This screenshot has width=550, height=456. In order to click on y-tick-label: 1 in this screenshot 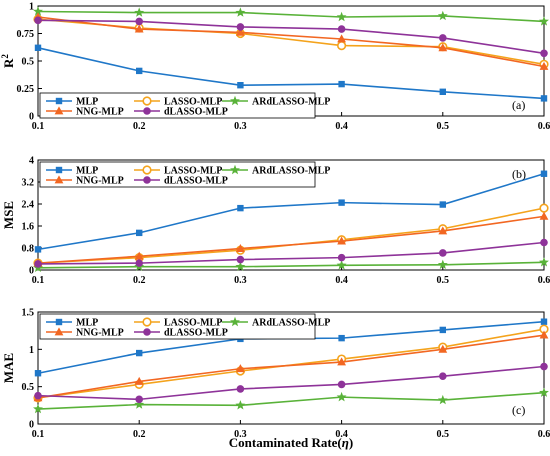, I will do `click(31, 350)`.